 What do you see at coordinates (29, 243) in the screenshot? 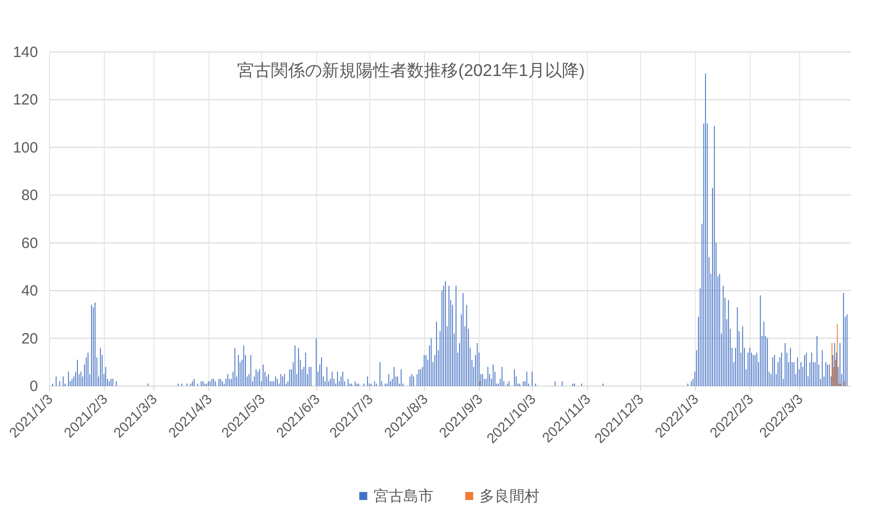
I see `y-tick-label: 60` at bounding box center [29, 243].